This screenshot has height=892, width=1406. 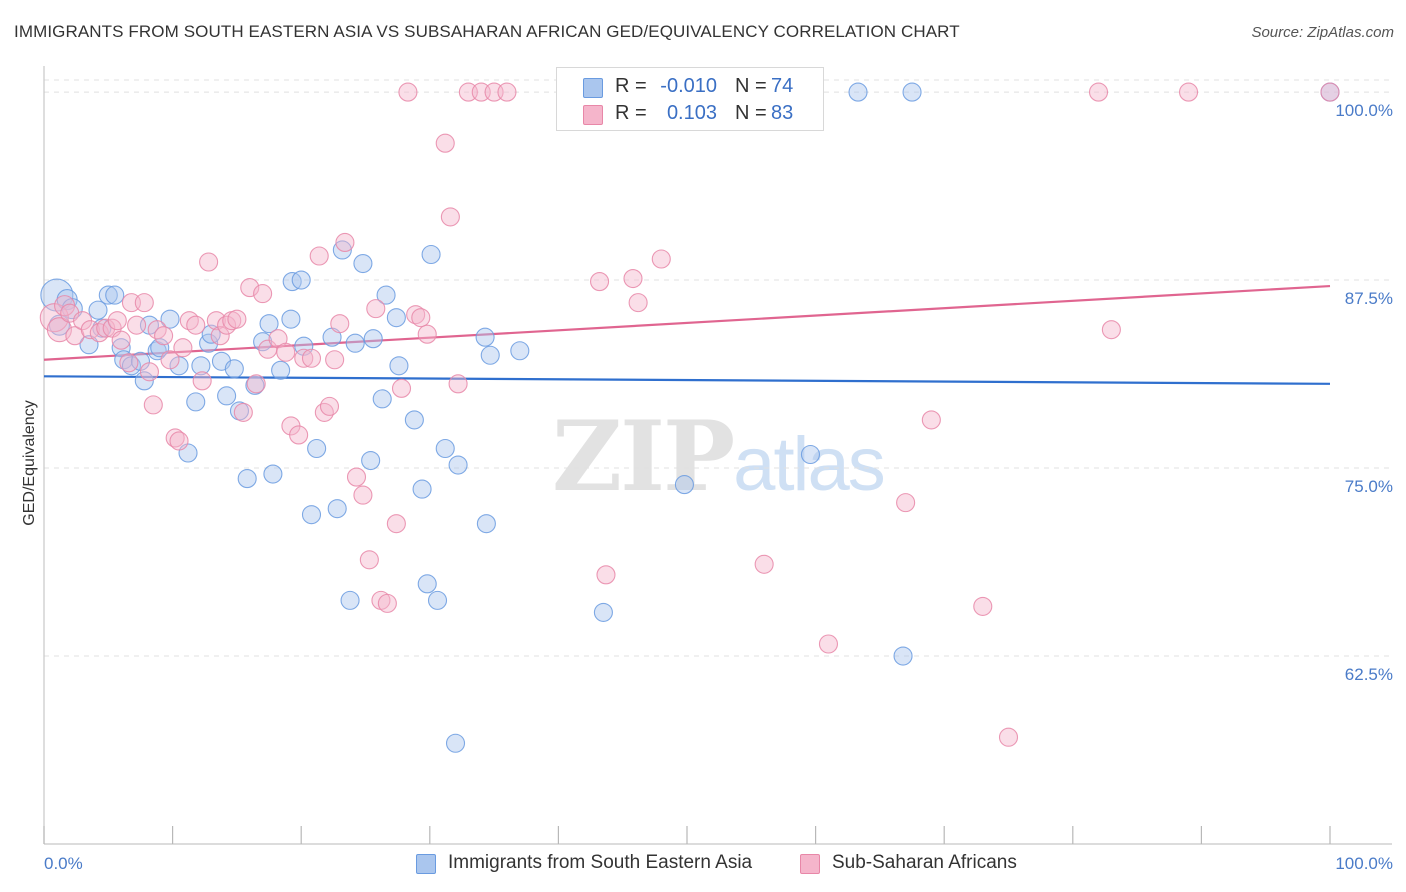 What do you see at coordinates (600, 862) in the screenshot?
I see `legend-label: Immigrants from South Eastern Asia` at bounding box center [600, 862].